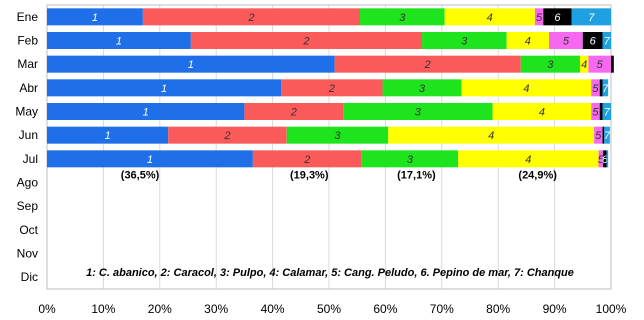 The image size is (644, 320). What do you see at coordinates (28, 17) in the screenshot?
I see `category-label: Ene` at bounding box center [28, 17].